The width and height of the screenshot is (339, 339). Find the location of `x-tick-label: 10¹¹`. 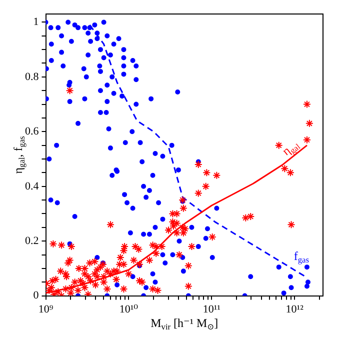

x-tick-label: 10¹¹ is located at coordinates (211, 309).